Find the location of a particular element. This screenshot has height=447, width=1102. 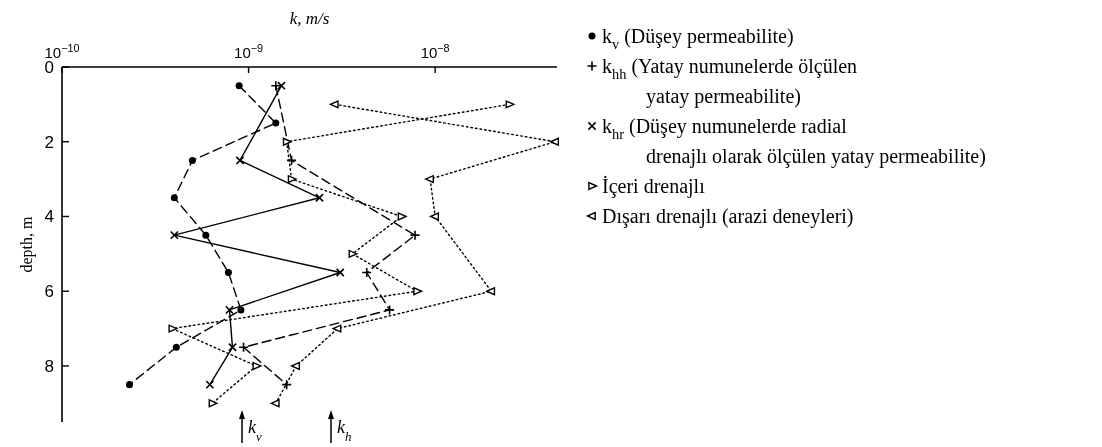

y-tick-label: 2 is located at coordinates (49, 142).